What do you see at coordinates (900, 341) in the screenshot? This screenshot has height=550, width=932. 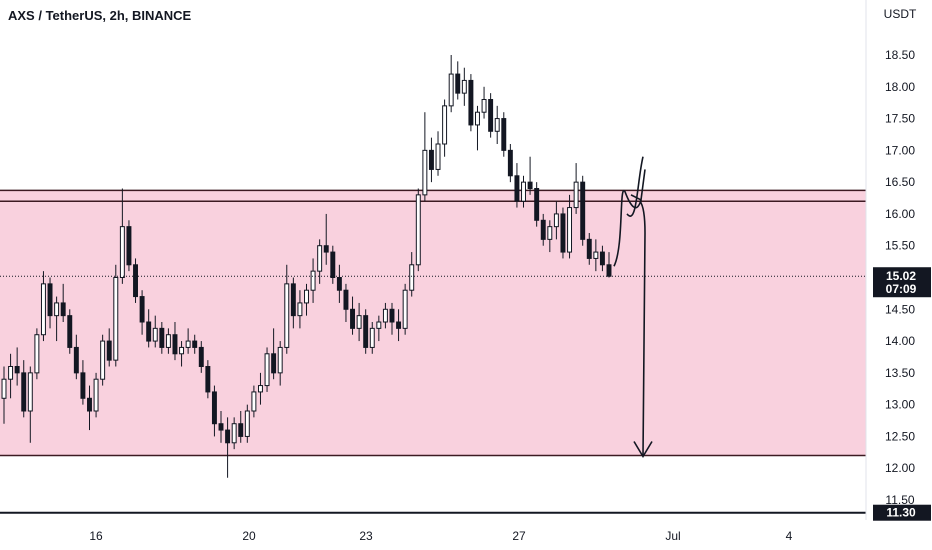 I see `y-tick-label: 14.00` at bounding box center [900, 341].